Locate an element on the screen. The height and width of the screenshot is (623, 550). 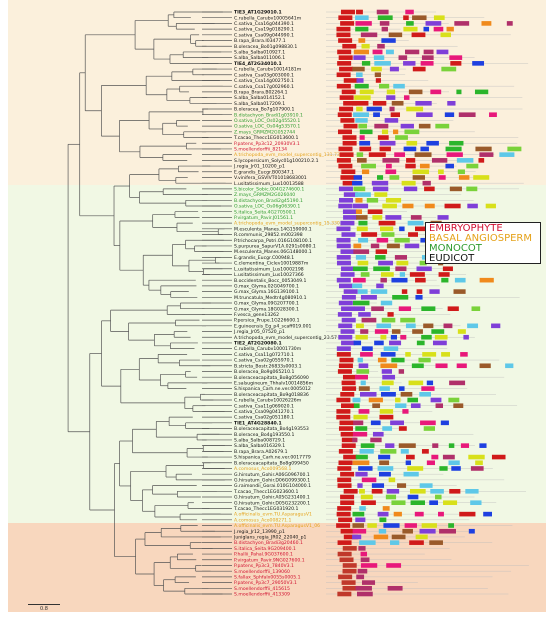
leaf-label: C.rubella_Carubv10005641m is located at coordinates (268, 18).